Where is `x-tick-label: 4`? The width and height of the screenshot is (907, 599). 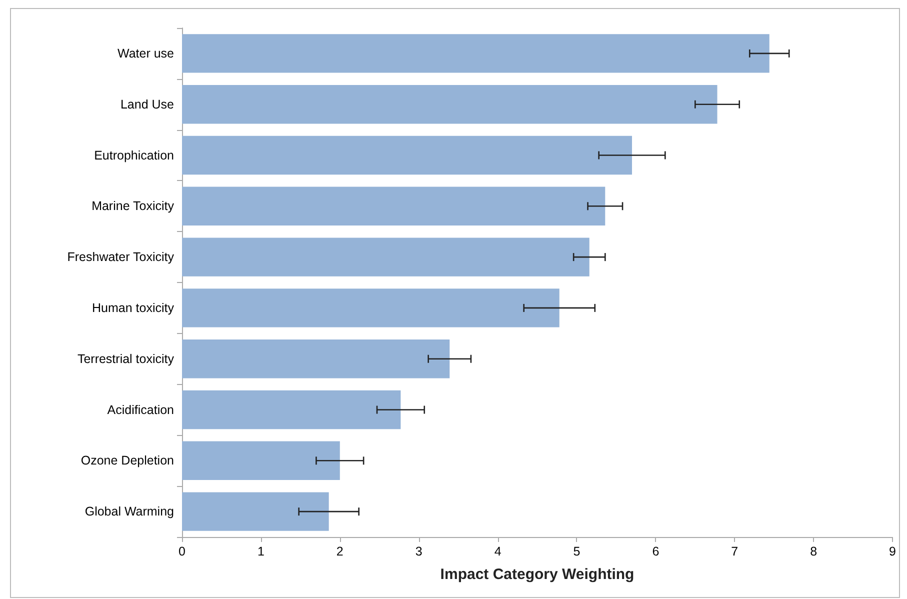 x-tick-label: 4 is located at coordinates (498, 551).